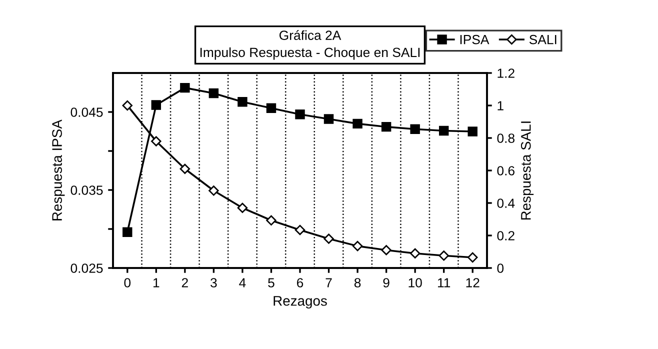  What do you see at coordinates (475, 39) in the screenshot?
I see `legend-label: IPSA` at bounding box center [475, 39].